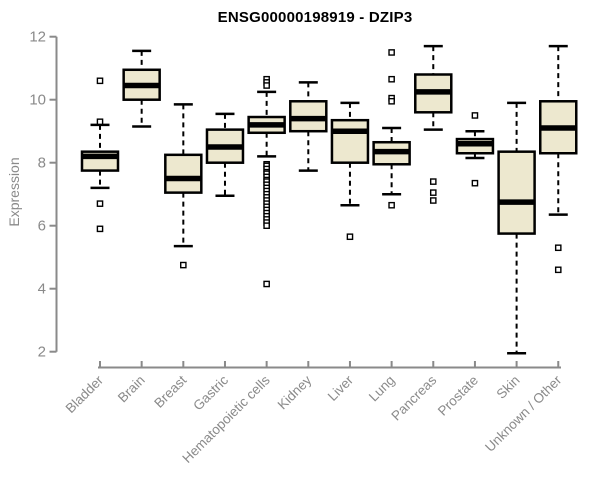  Describe the element at coordinates (350, 171) in the screenshot. I see `boxplot-liver` at that location.